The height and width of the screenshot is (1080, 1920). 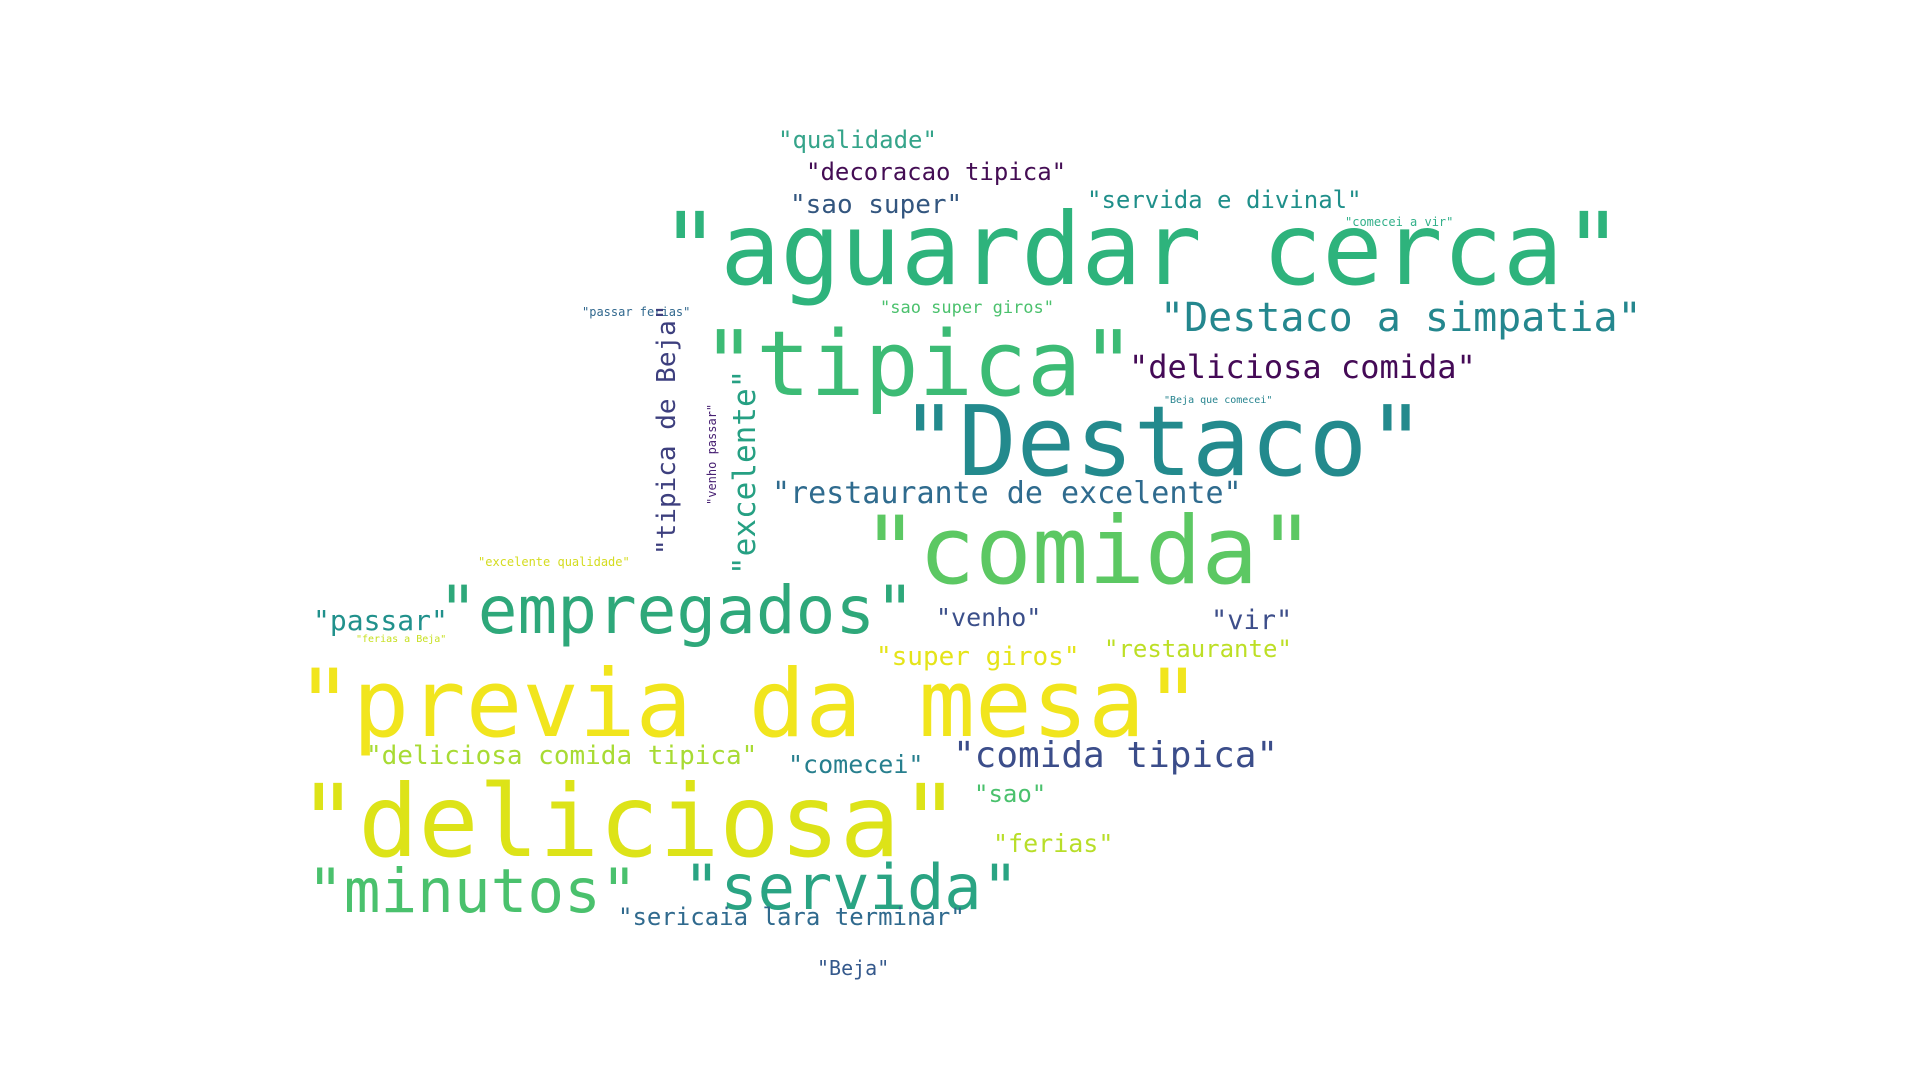 I want to click on word-deliciosa-comida: "deliciosa comida", so click(x=1302, y=367).